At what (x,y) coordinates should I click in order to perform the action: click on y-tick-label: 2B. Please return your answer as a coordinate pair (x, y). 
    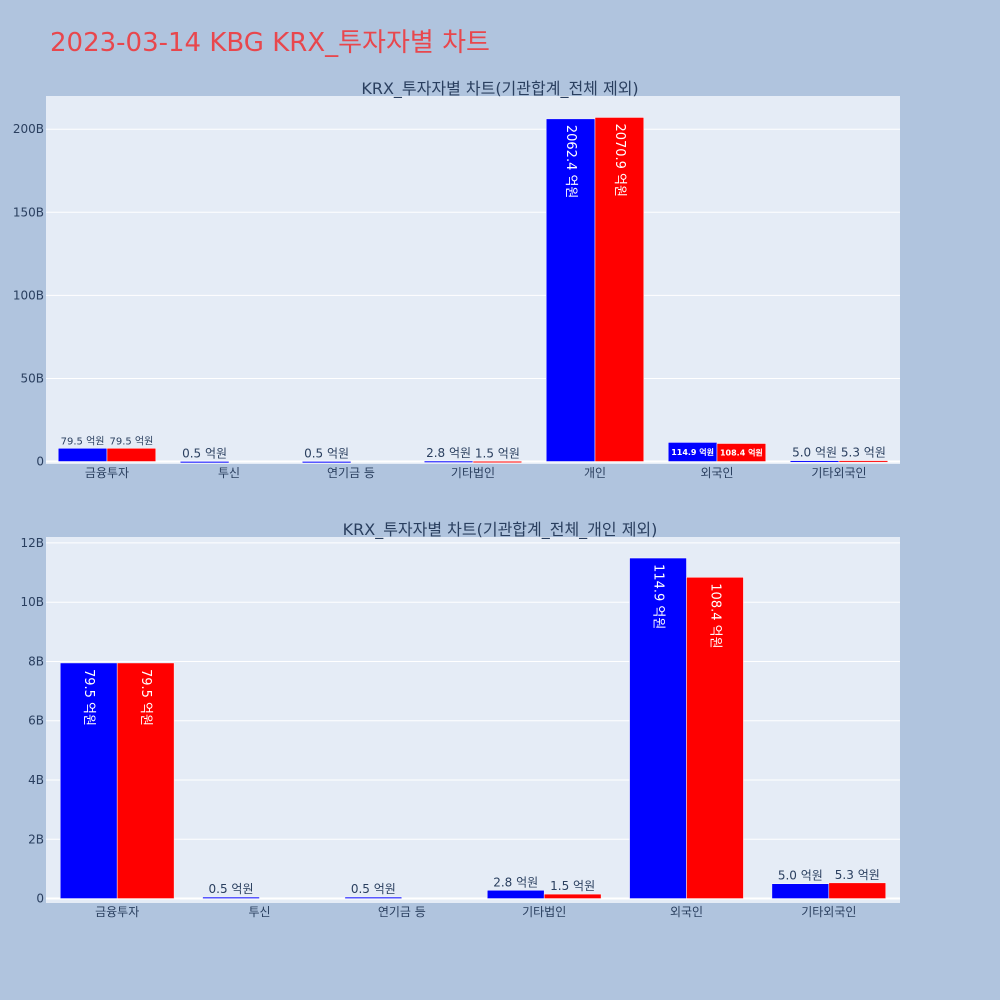
    Looking at the image, I should click on (36, 839).